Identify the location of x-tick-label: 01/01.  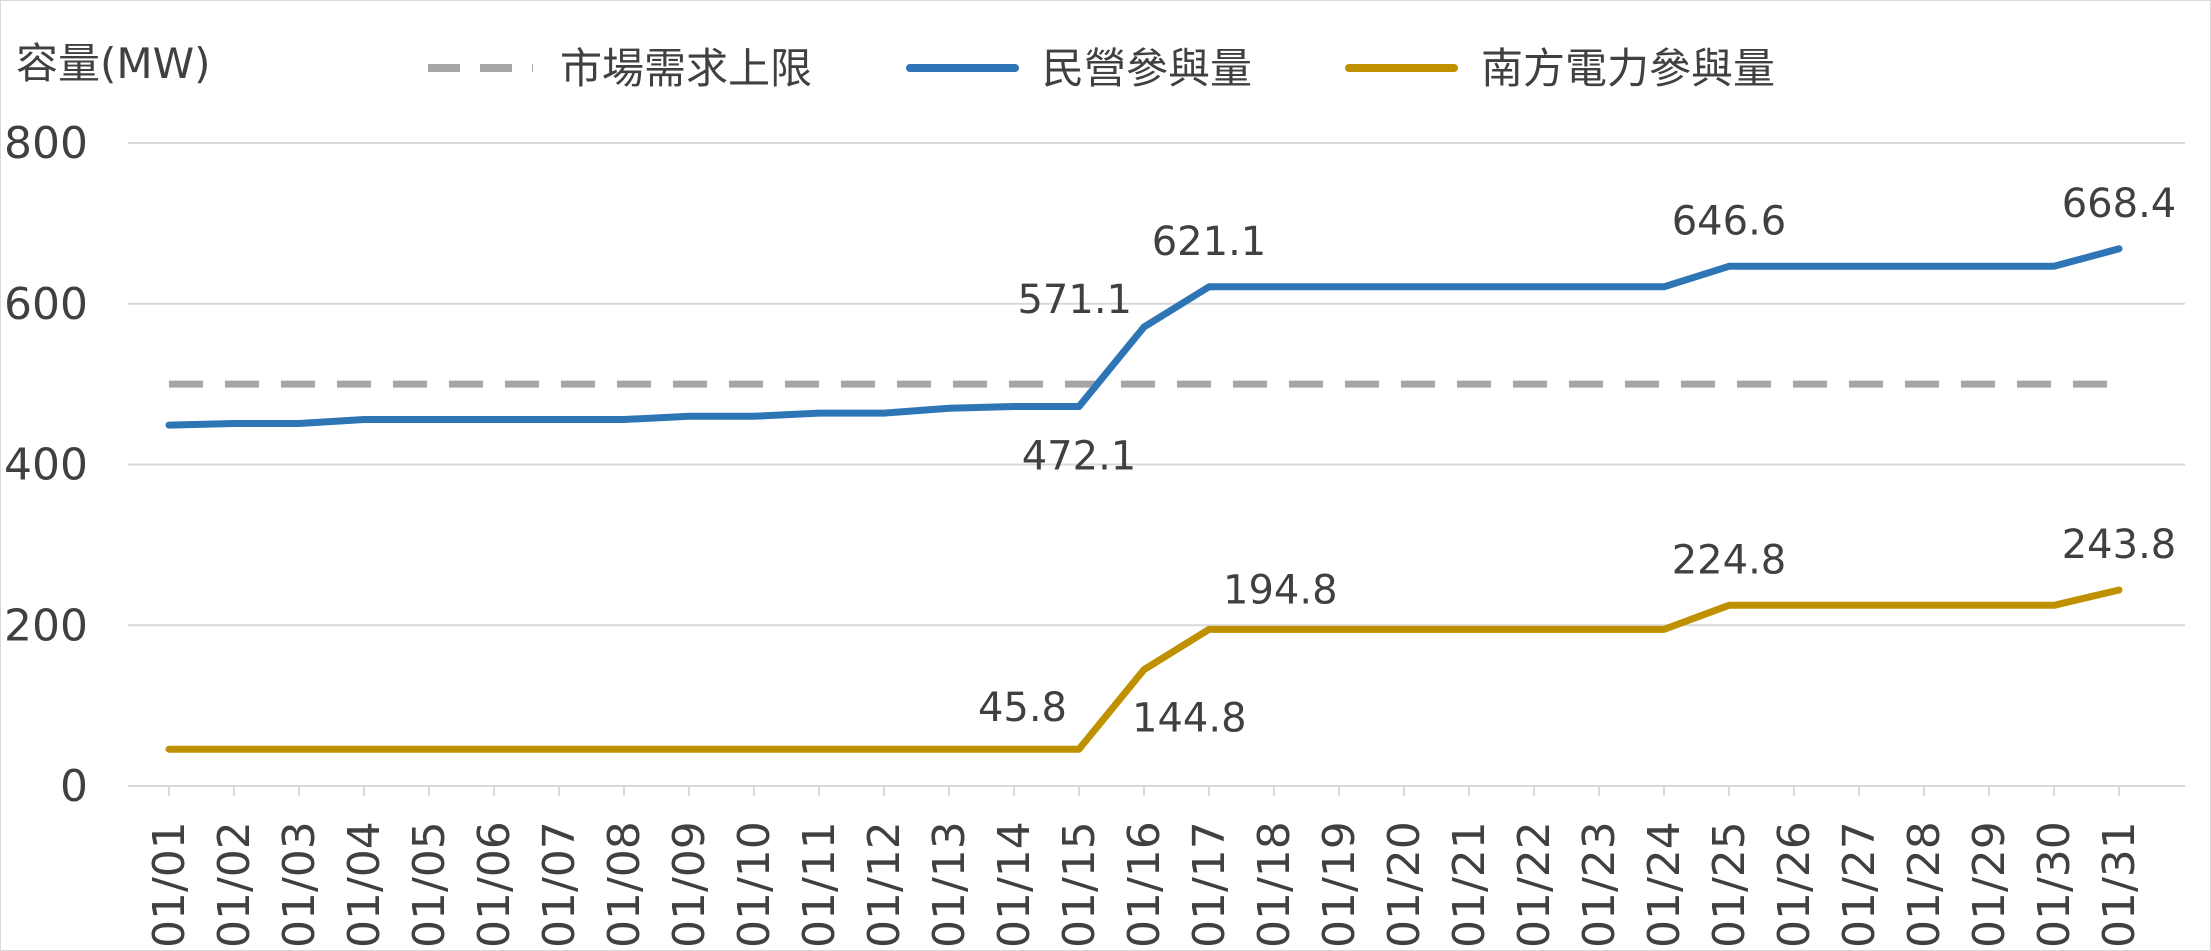
(169, 884).